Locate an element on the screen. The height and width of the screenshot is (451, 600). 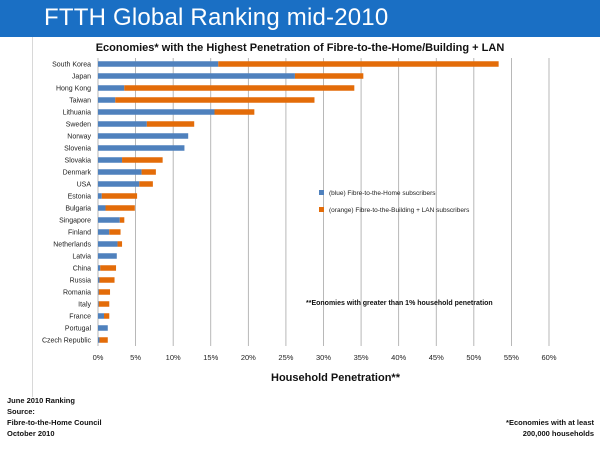
y-category-label: Slovakia is located at coordinates (78, 161).